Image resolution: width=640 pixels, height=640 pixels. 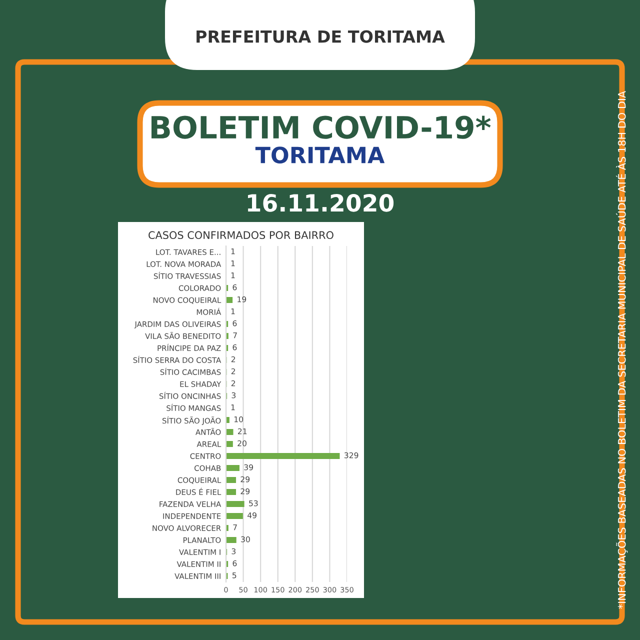 What do you see at coordinates (321, 127) in the screenshot?
I see `text: BOLETIM COVID-19*` at bounding box center [321, 127].